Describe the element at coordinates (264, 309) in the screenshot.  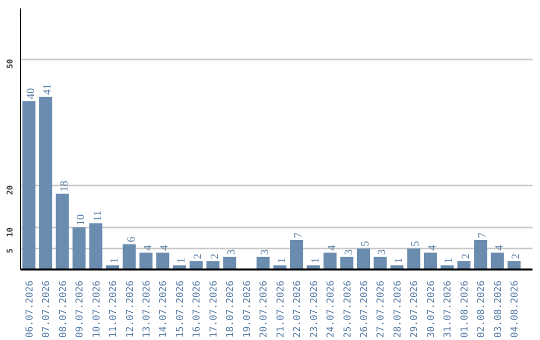
I see `x-tick-label: 20.07.2026` at that location.